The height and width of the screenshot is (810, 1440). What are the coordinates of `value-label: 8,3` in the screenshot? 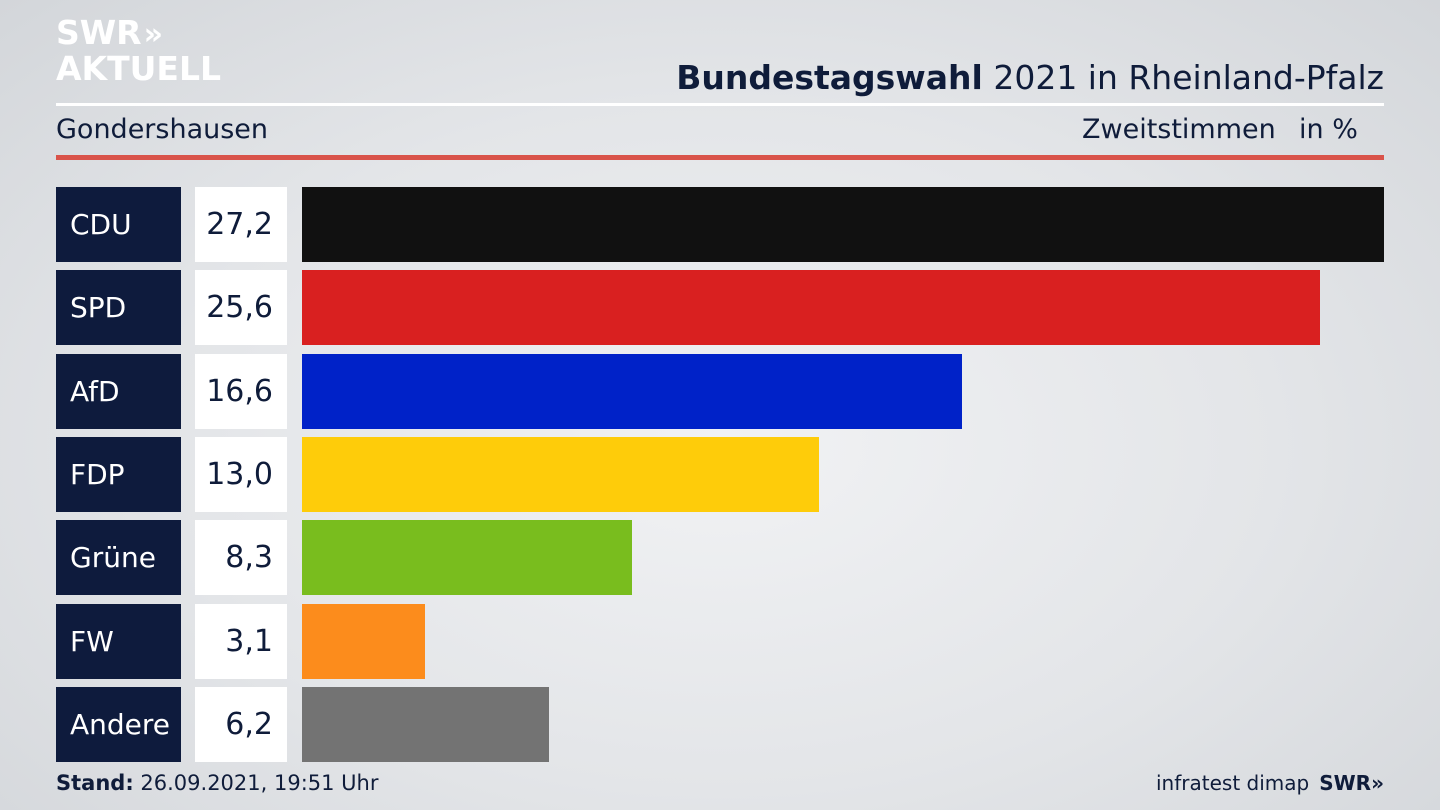 It's located at (241, 558).